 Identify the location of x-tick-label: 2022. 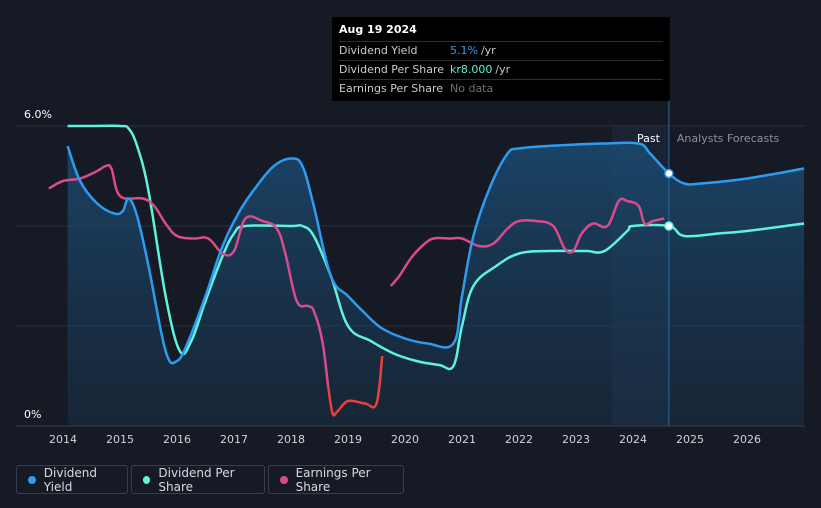
(519, 439).